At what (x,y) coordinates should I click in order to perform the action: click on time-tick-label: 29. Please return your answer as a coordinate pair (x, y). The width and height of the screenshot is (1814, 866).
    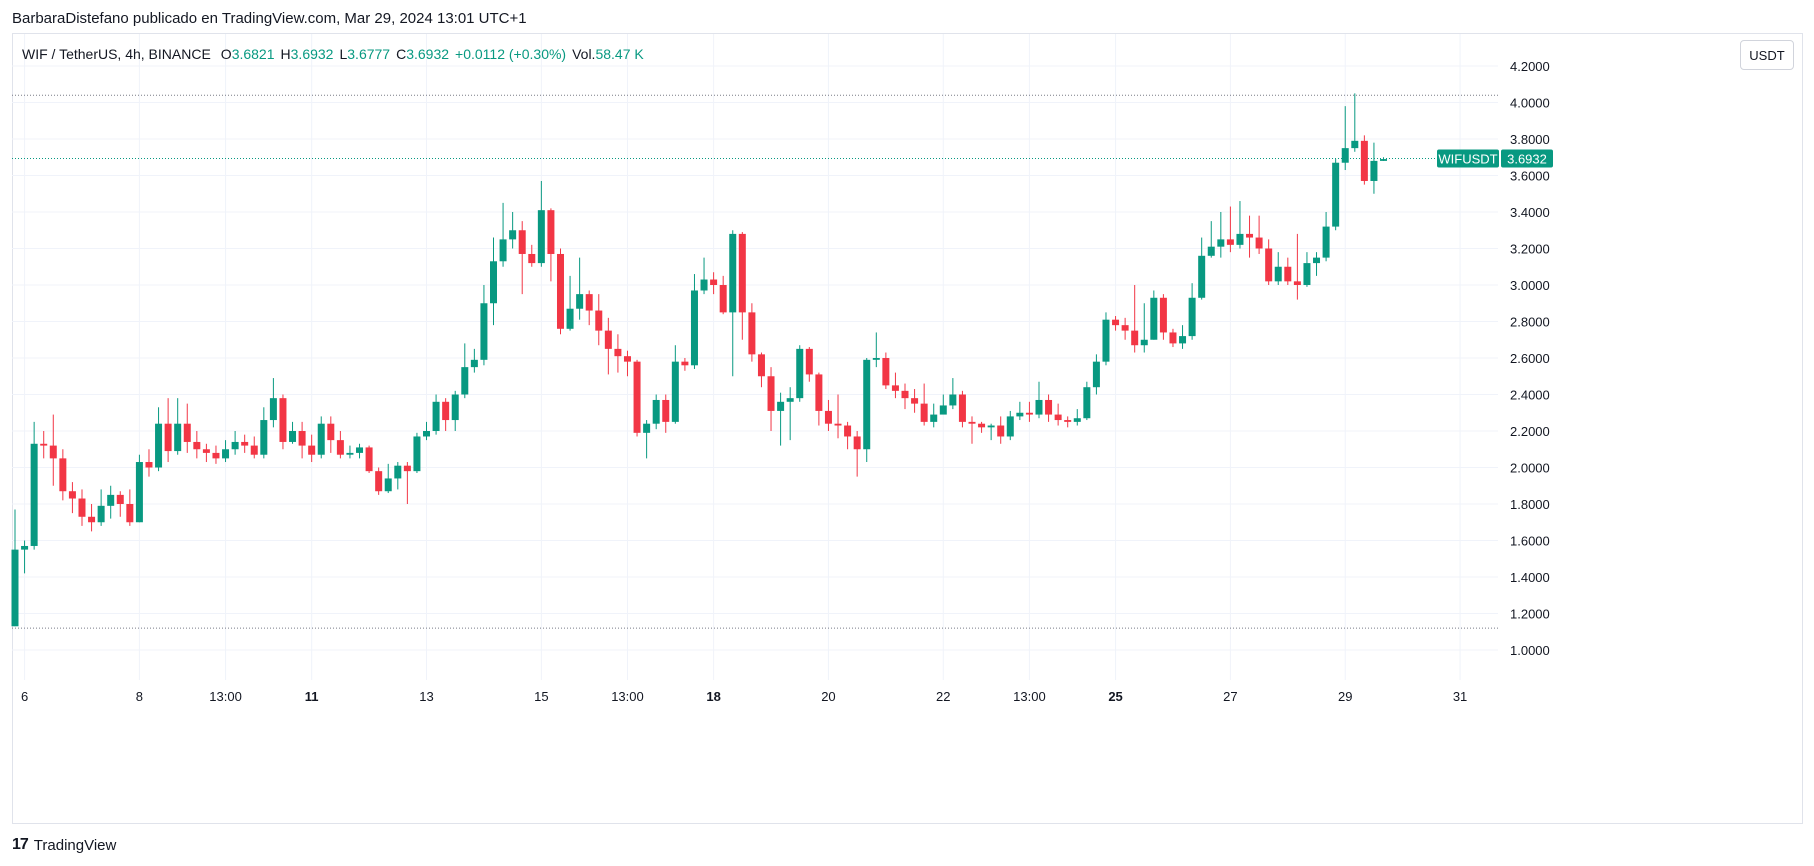
    Looking at the image, I should click on (1345, 696).